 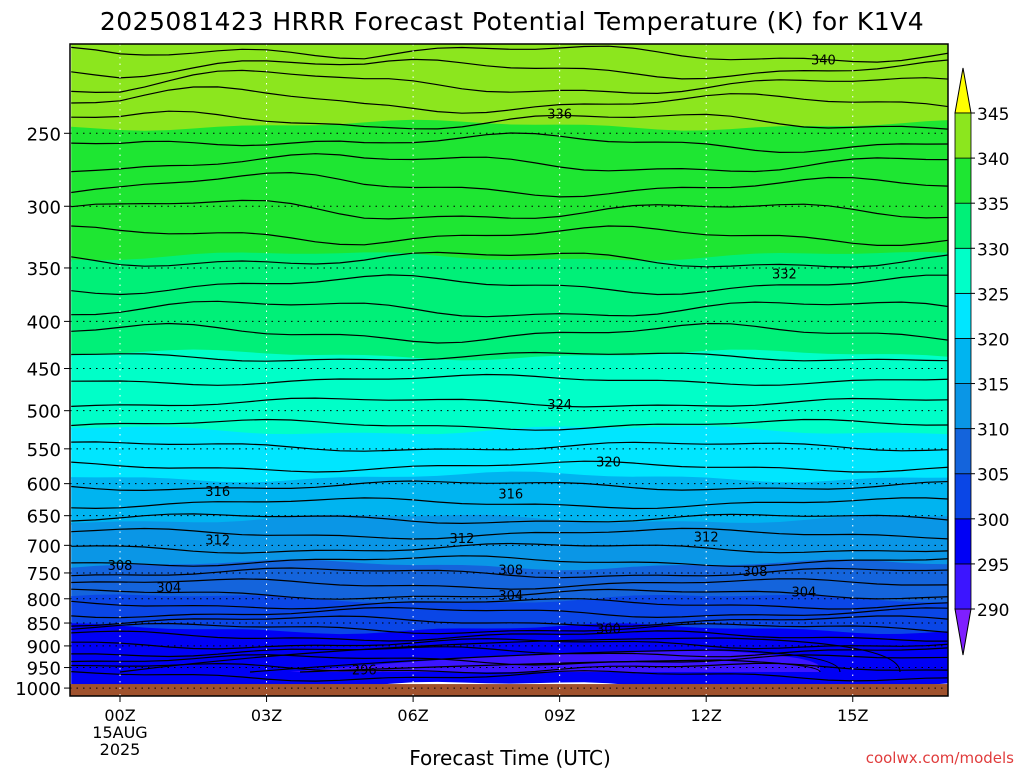 What do you see at coordinates (119, 715) in the screenshot?
I see `x-tick-label: 00Z` at bounding box center [119, 715].